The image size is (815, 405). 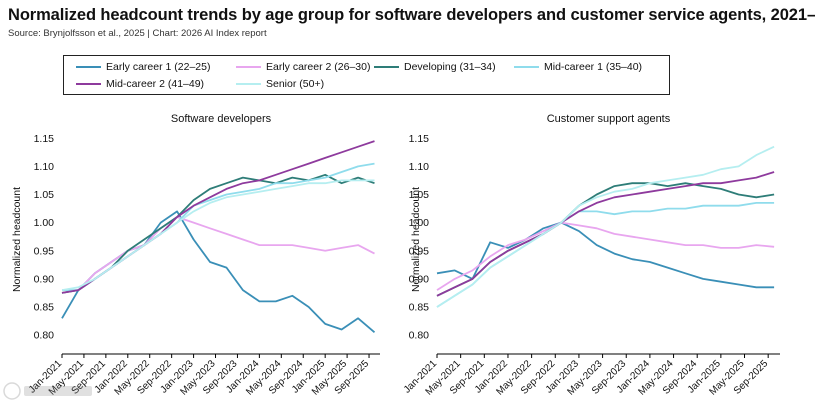 I want to click on watermark-logo, so click(x=47, y=391).